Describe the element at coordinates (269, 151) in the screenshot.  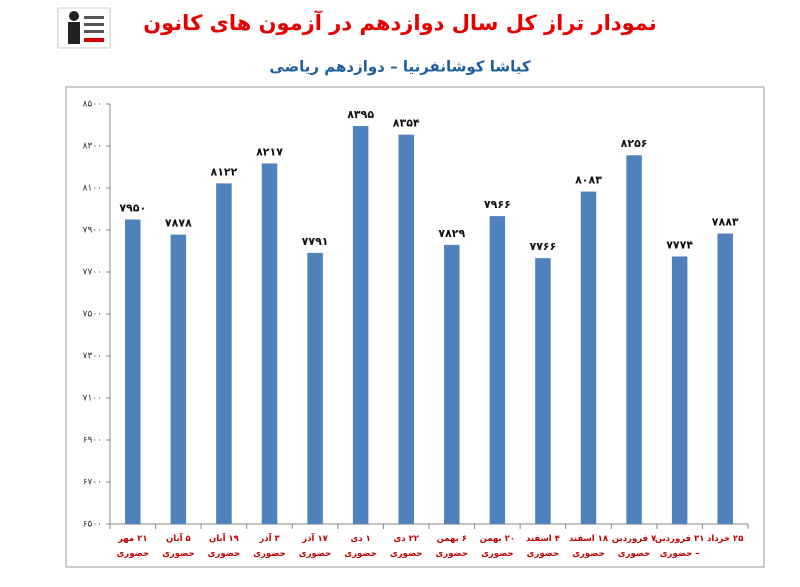
I see `data-label: ۸۲۱۷` at that location.